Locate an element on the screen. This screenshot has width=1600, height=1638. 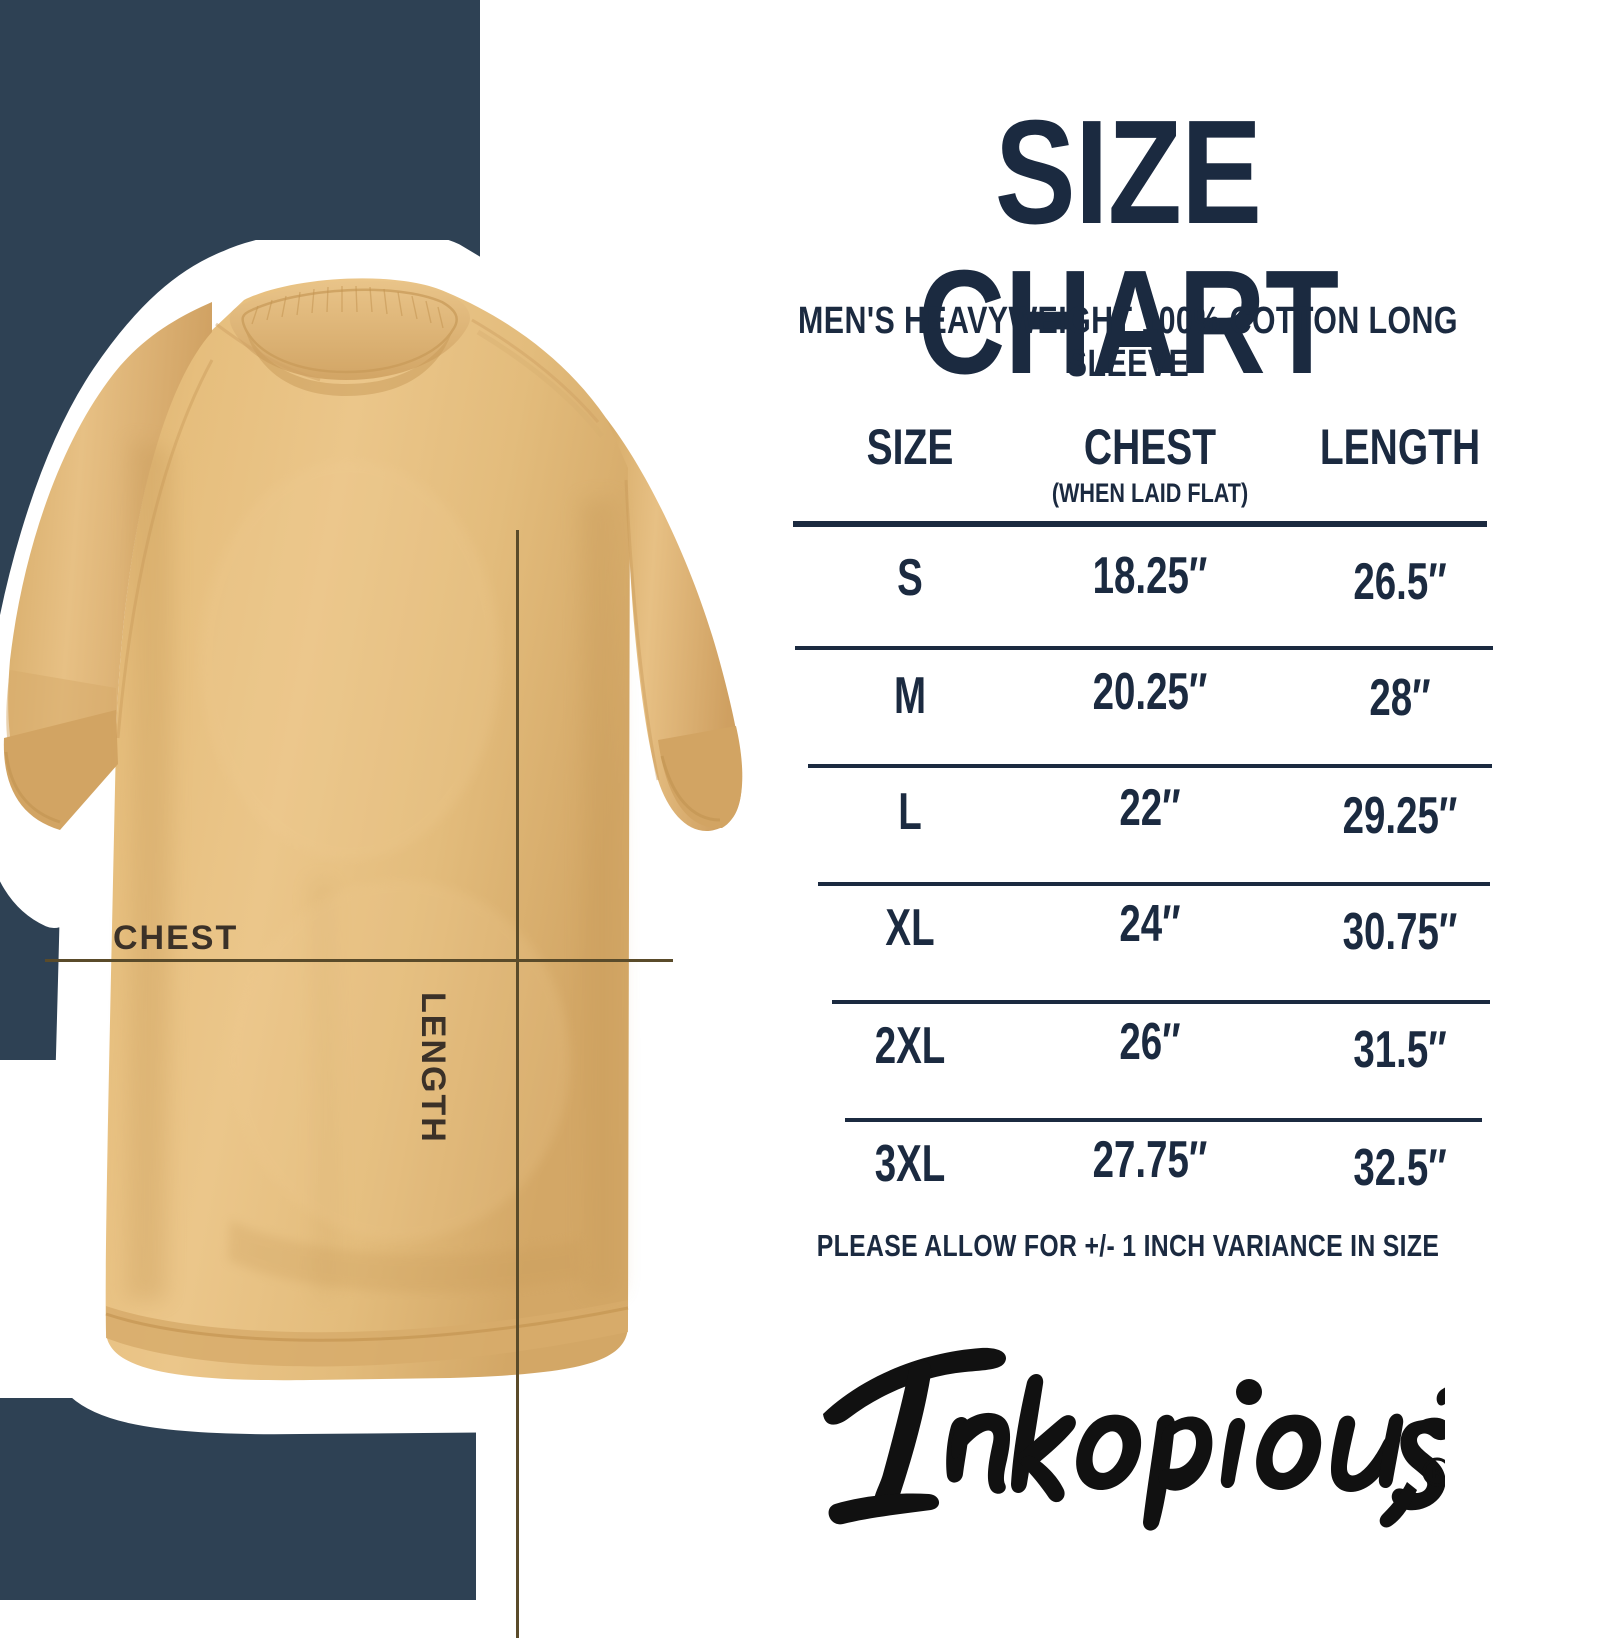
shirt-right-sleeve is located at coordinates (674, 625).